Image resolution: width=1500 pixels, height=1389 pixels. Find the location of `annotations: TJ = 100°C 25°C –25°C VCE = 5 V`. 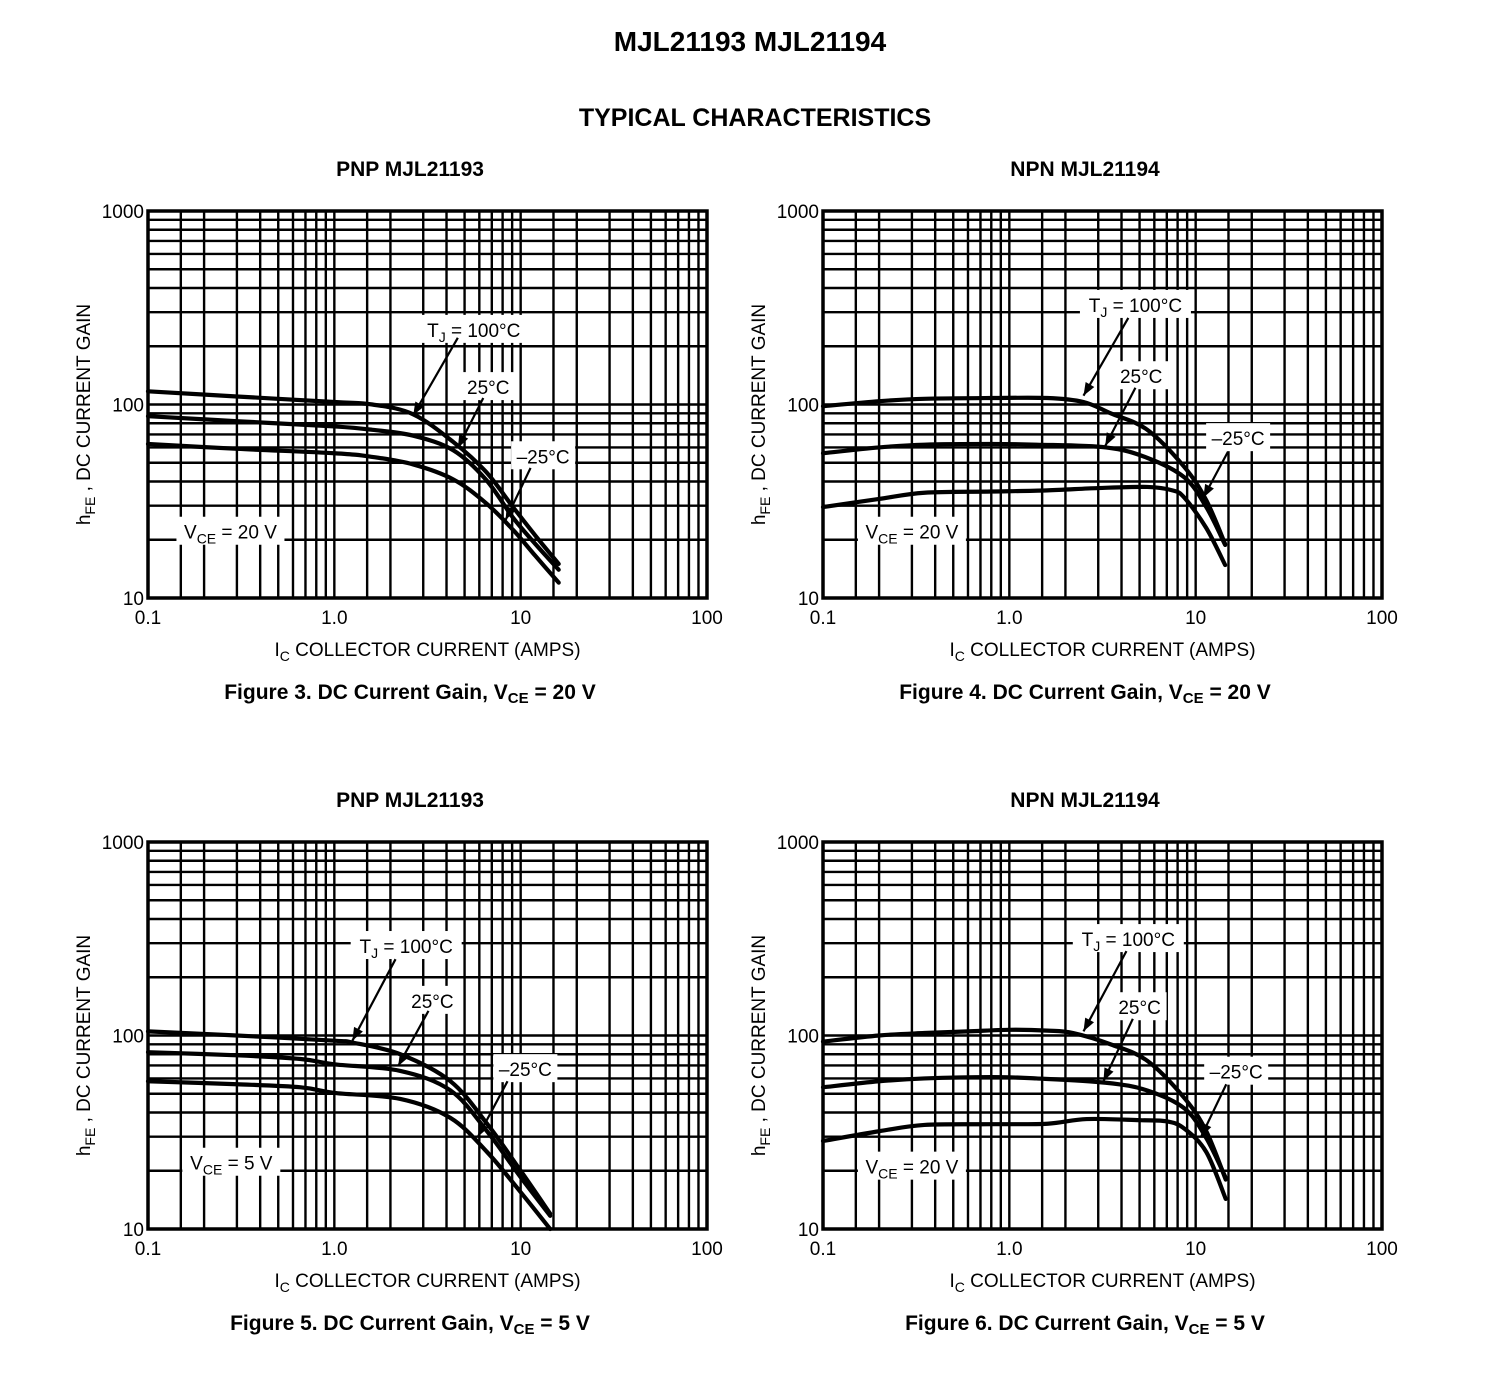

annotations: TJ = 100°C 25°C –25°C VCE = 5 V is located at coordinates (370, 1054).